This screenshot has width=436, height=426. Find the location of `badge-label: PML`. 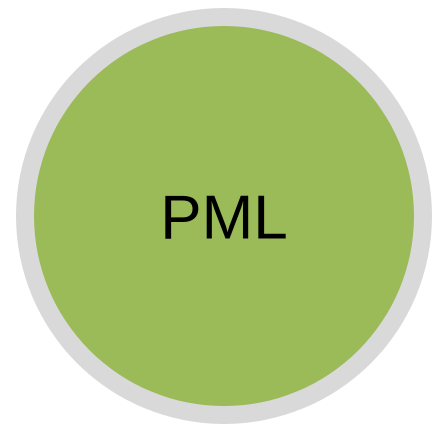

badge-label: PML is located at coordinates (223, 217).